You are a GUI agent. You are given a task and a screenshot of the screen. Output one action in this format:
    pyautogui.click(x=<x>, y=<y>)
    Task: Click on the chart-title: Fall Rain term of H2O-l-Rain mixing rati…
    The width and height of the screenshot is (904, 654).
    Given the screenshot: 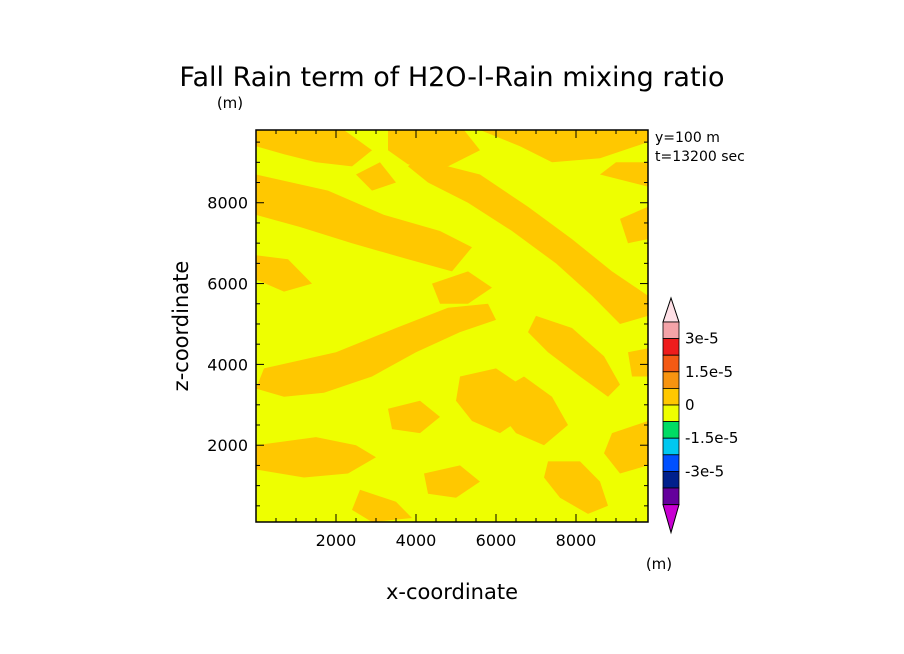 What is the action you would take?
    pyautogui.click(x=451, y=77)
    